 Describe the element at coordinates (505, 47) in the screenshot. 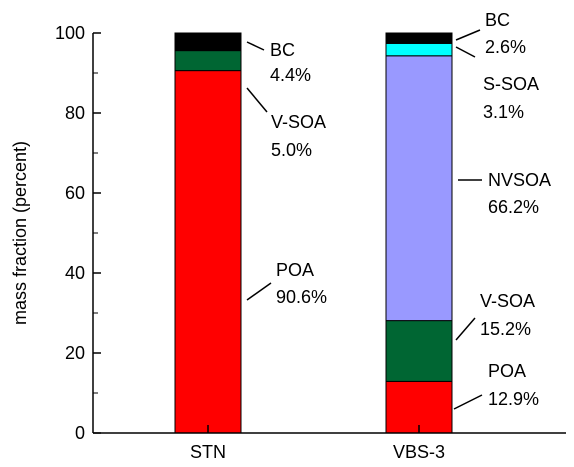

I see `annotation-value: 2.6%` at that location.